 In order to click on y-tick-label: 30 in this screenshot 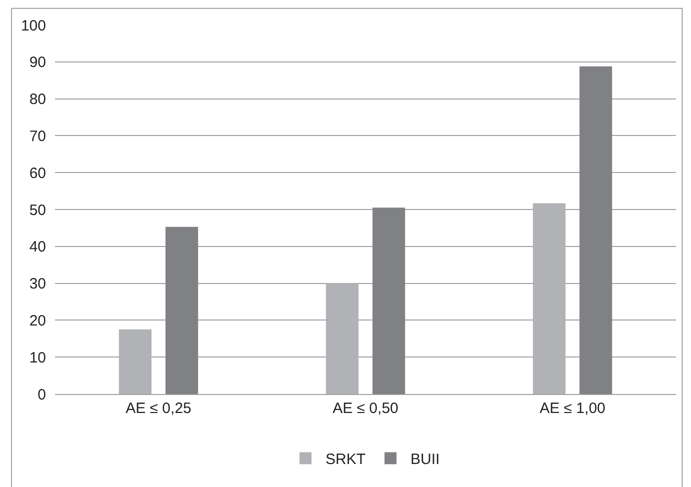, I will do `click(37, 284)`.